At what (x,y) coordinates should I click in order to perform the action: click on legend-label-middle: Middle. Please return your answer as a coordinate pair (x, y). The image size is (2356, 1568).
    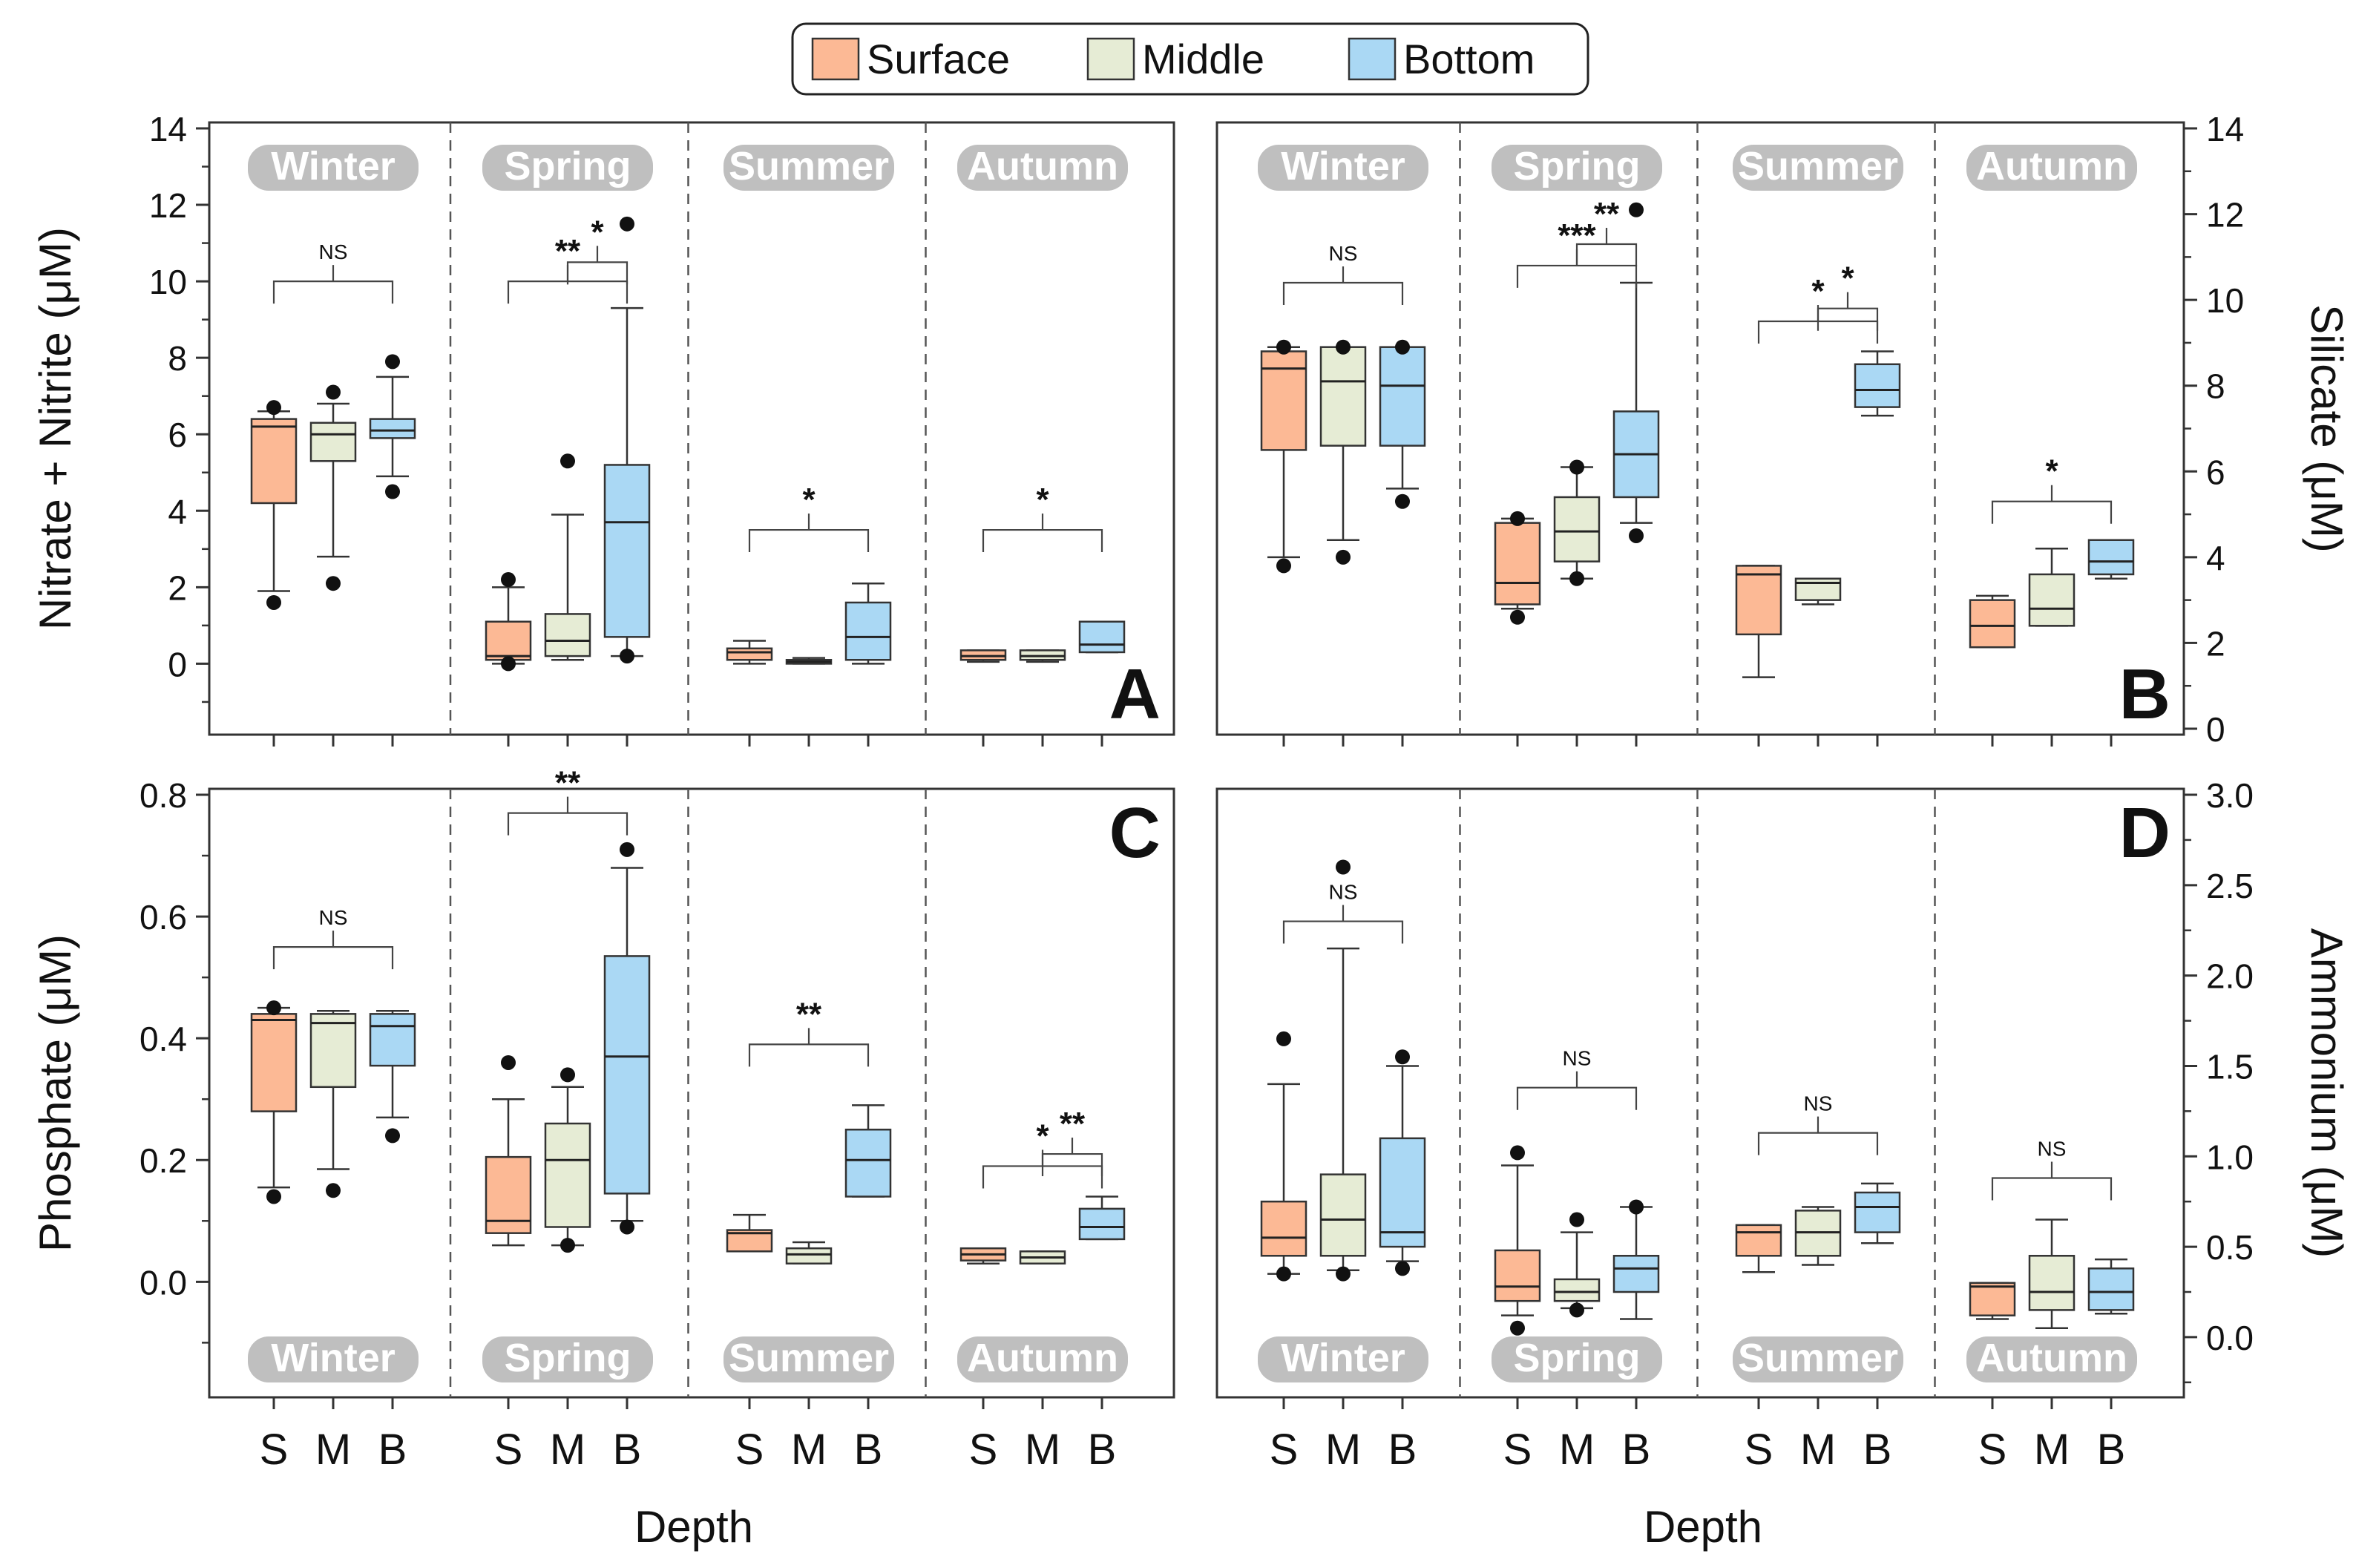
    Looking at the image, I should click on (1203, 59).